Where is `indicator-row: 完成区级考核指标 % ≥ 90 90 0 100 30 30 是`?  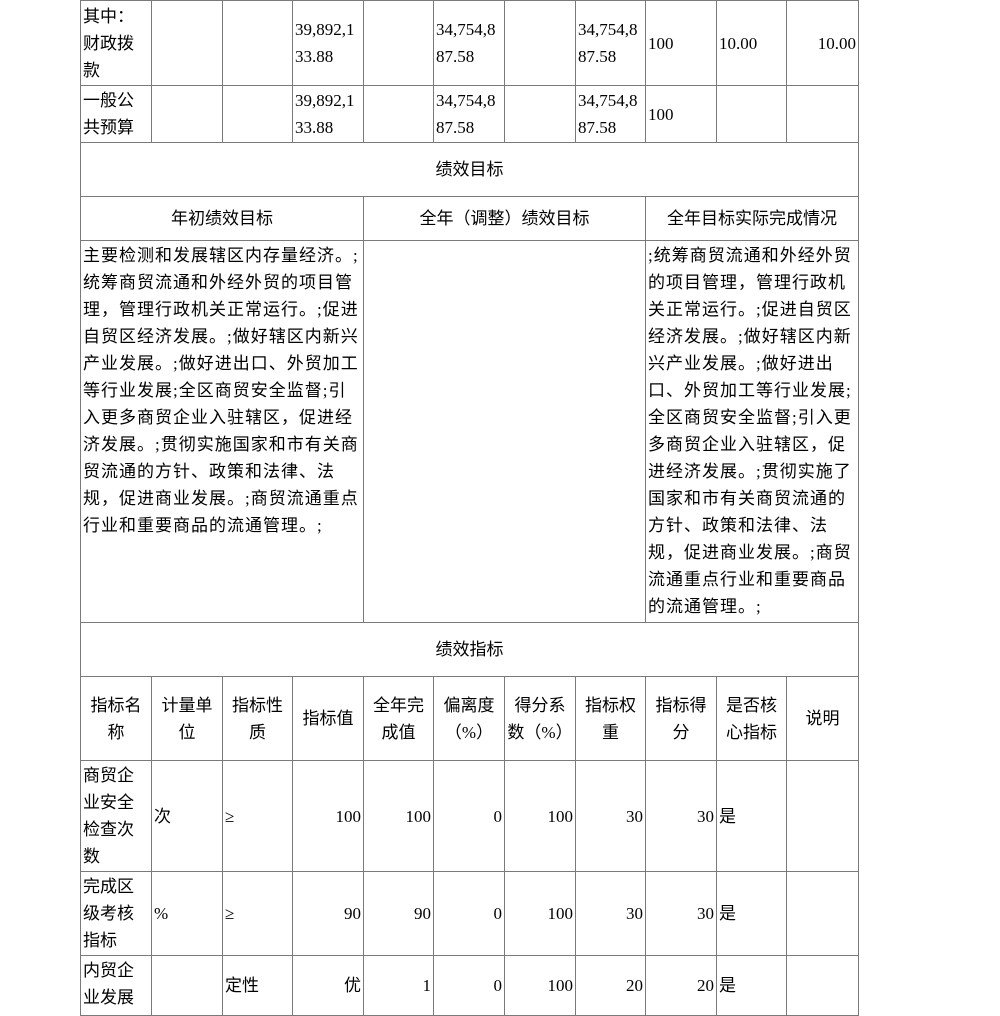
indicator-row: 完成区级考核指标 % ≥ 90 90 0 100 30 30 是 is located at coordinates (469, 913).